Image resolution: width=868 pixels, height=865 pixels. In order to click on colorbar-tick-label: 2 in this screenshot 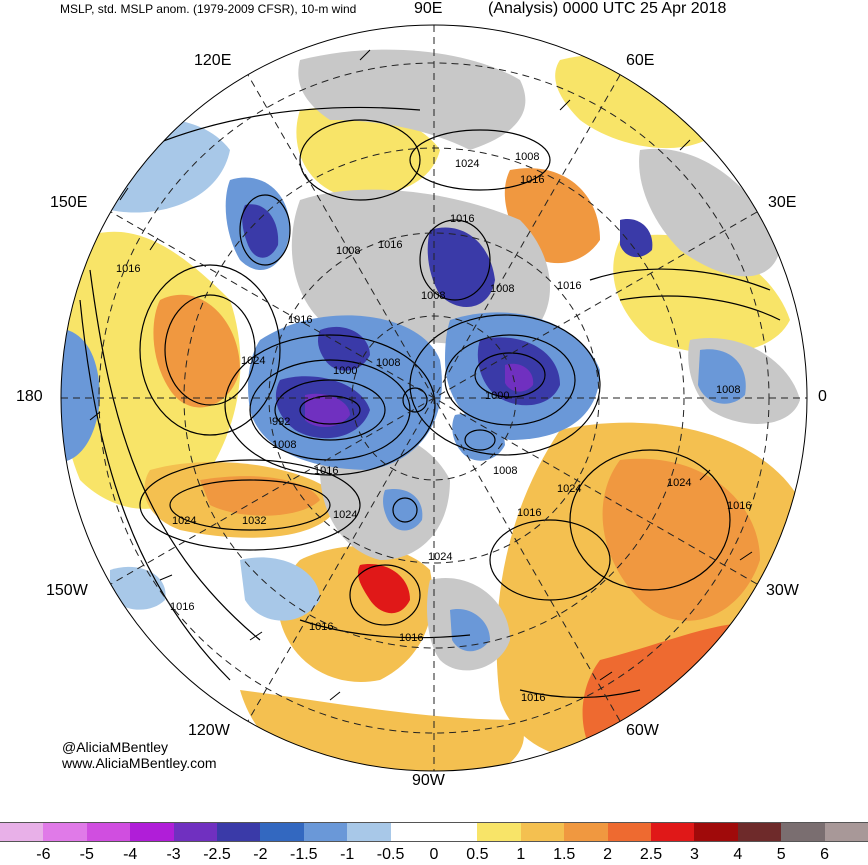, I will do `click(608, 854)`.